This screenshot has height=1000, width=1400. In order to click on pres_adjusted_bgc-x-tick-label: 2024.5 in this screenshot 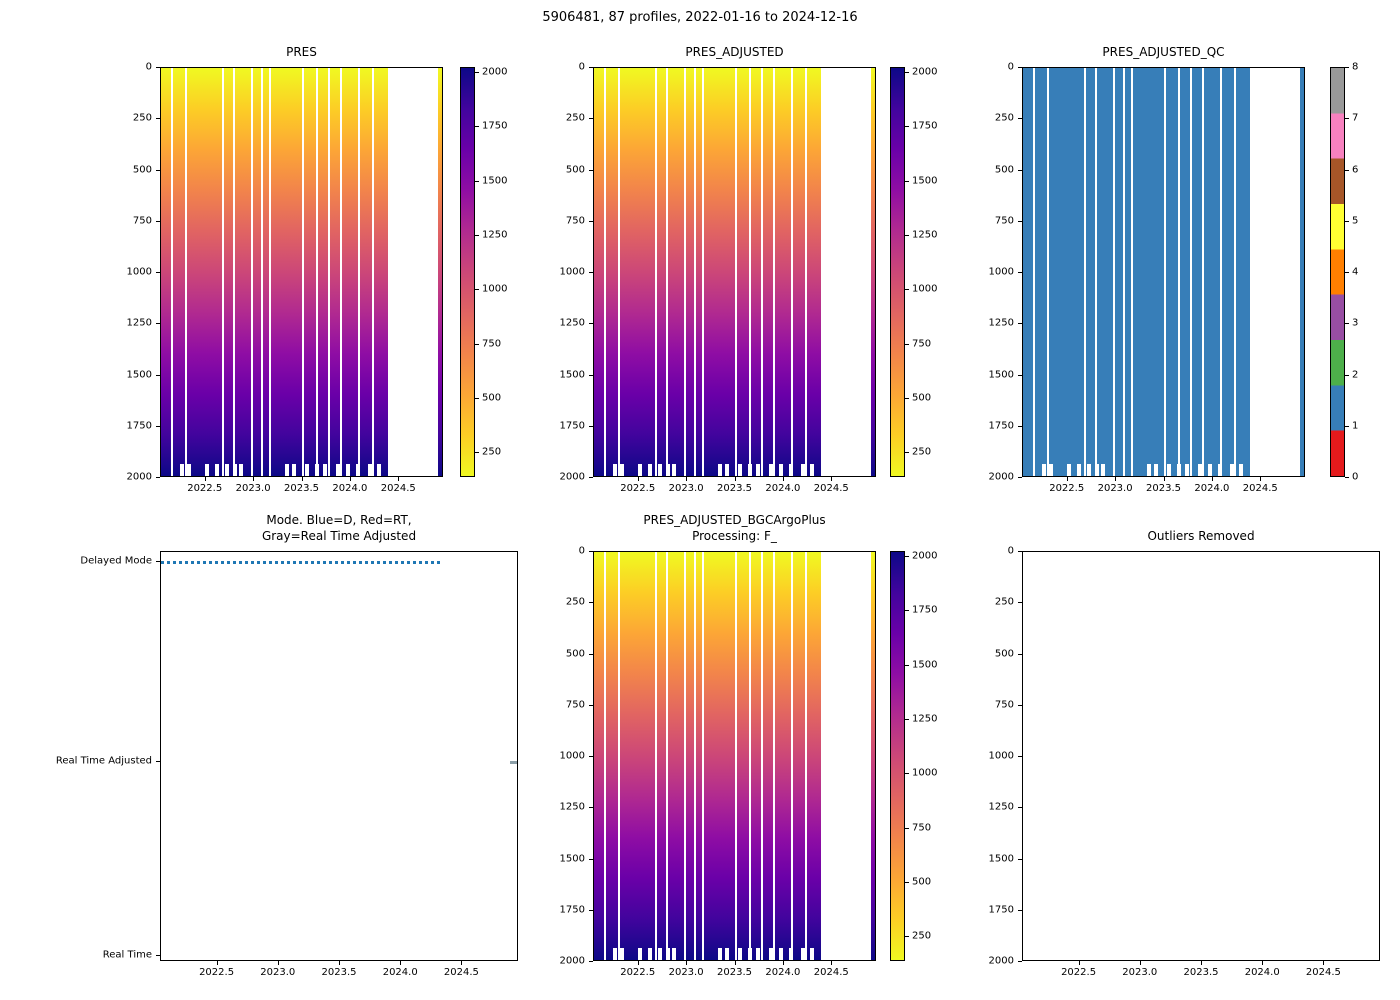, I will do `click(831, 972)`.